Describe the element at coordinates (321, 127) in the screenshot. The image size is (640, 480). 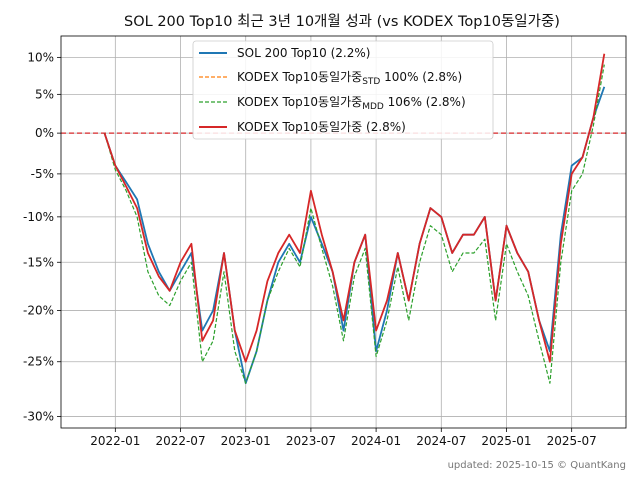
I see `legend-label-kodex: KODEX Top10동일가중 (2.8%)` at that location.